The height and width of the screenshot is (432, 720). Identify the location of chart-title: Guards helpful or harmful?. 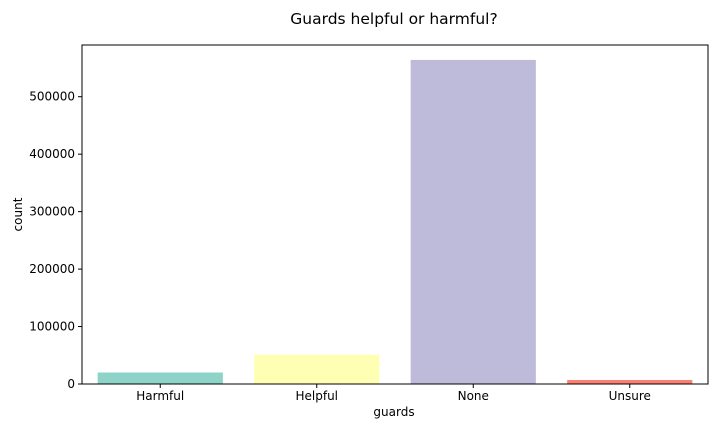
(393, 19).